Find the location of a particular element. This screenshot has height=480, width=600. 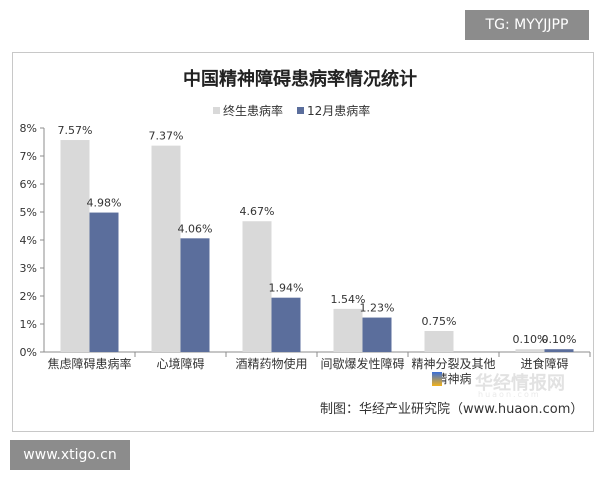

data-label: 1.94% is located at coordinates (286, 288).